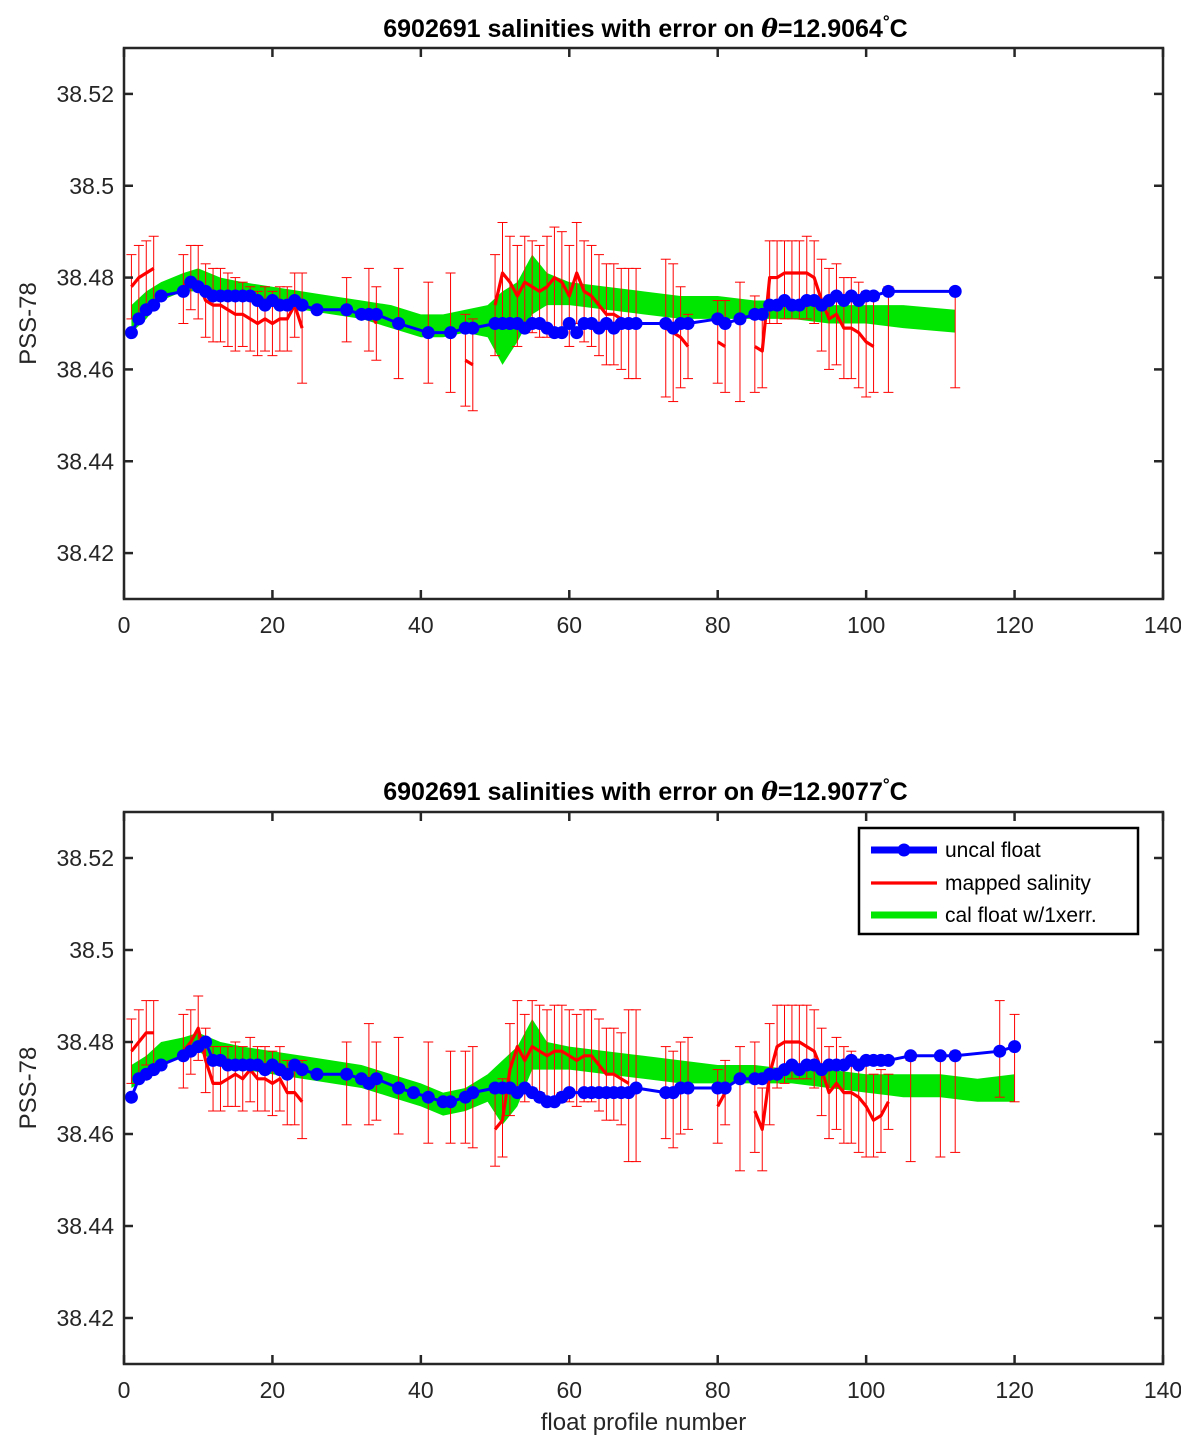  I want to click on legend-marker, so click(904, 850).